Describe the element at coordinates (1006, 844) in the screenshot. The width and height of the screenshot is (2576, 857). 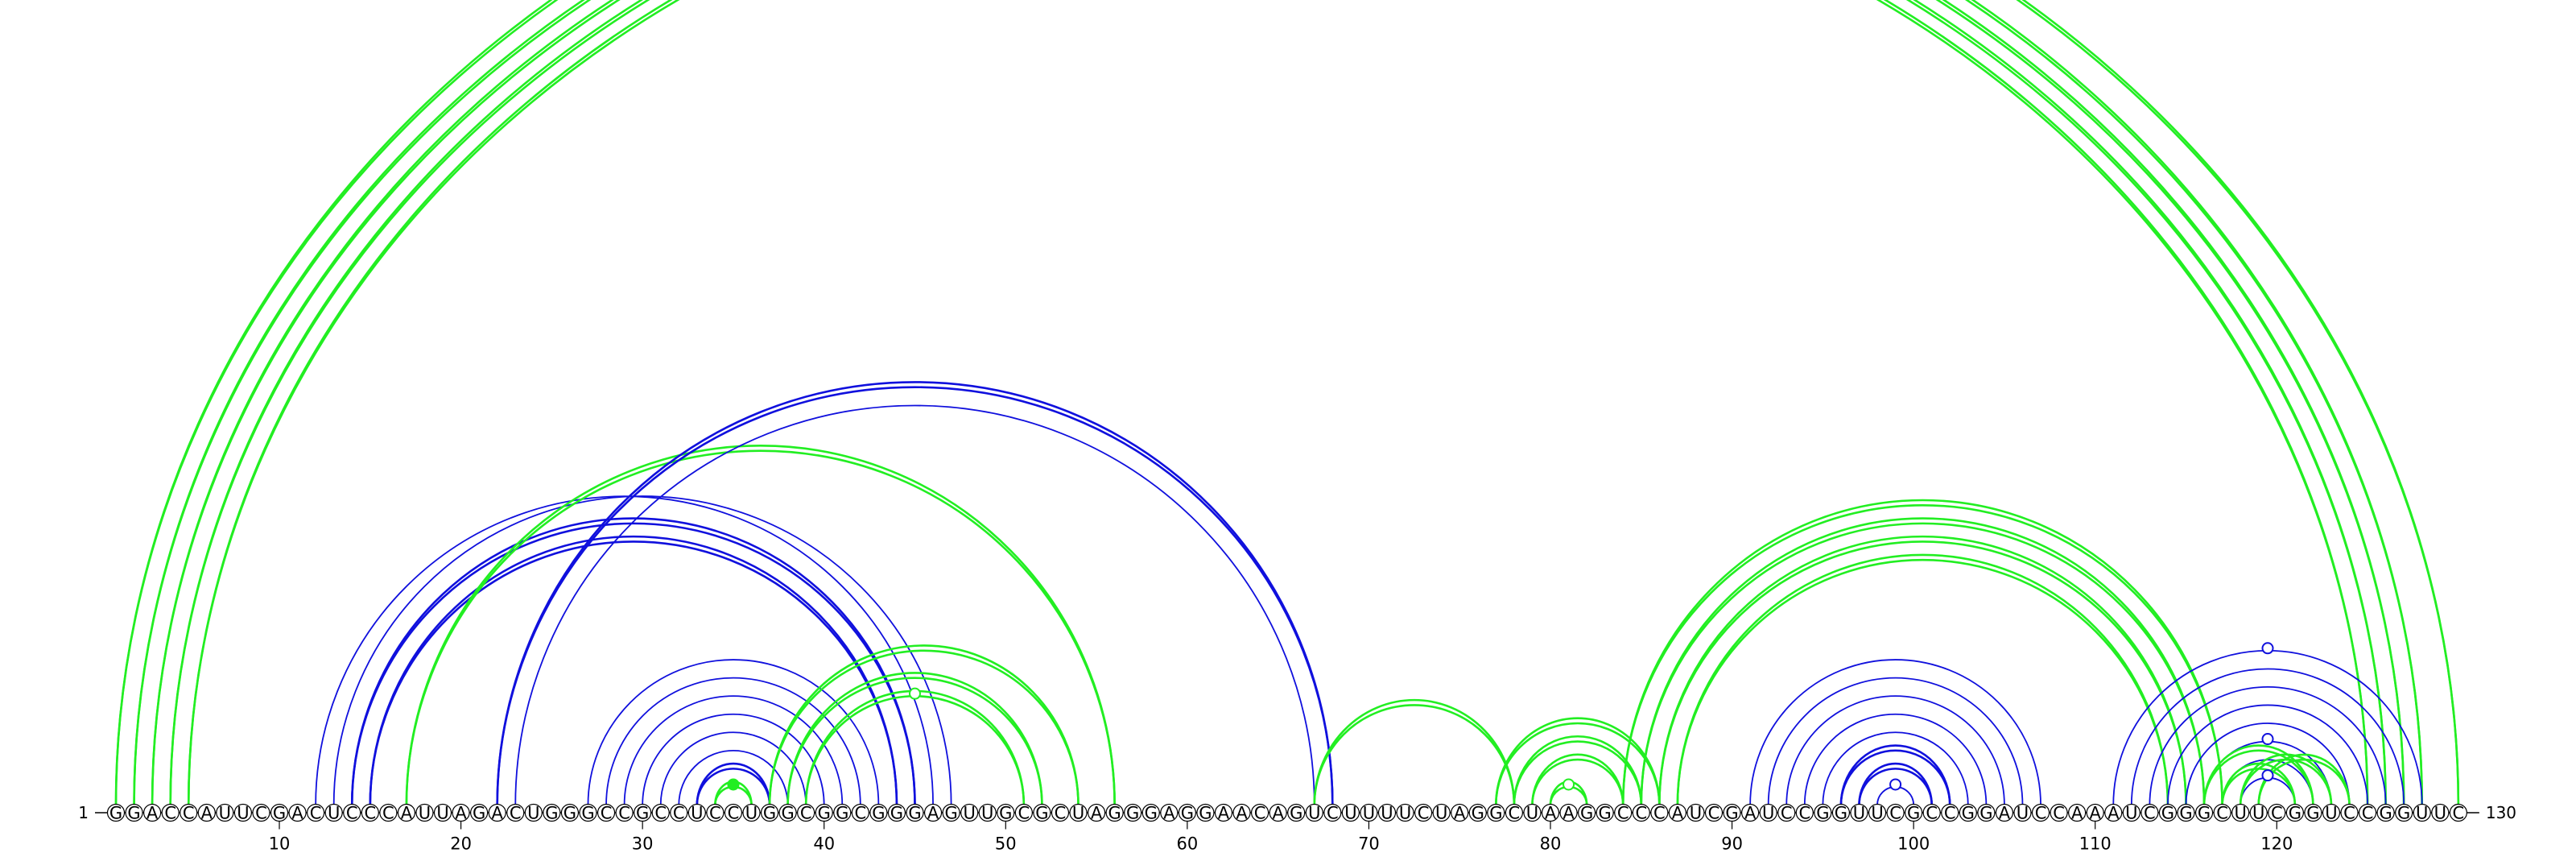
I see `tick-label: 50` at that location.